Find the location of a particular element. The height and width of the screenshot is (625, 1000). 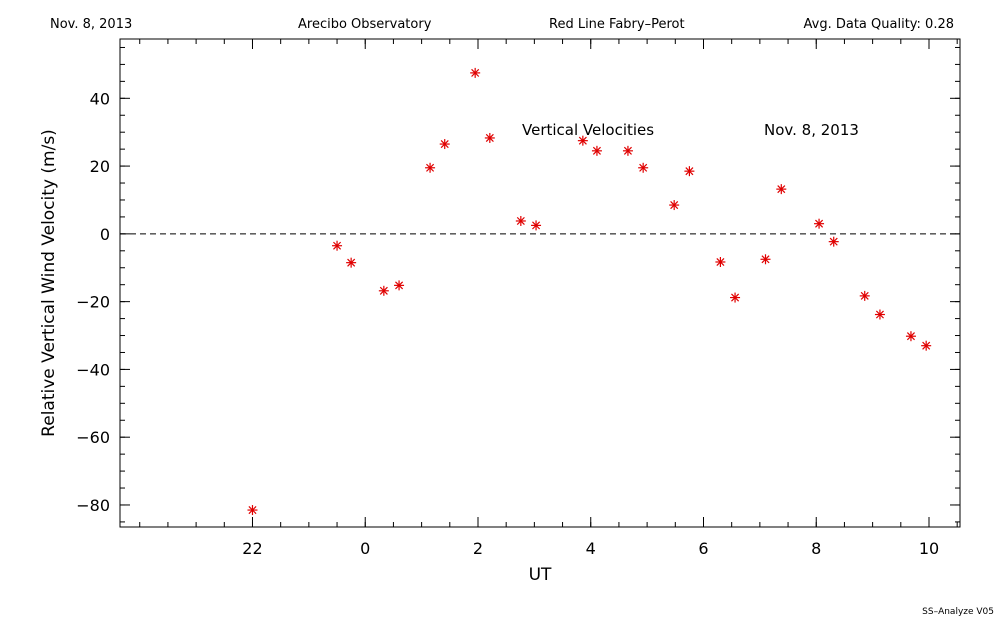

x-tick-label: 4 is located at coordinates (591, 548).